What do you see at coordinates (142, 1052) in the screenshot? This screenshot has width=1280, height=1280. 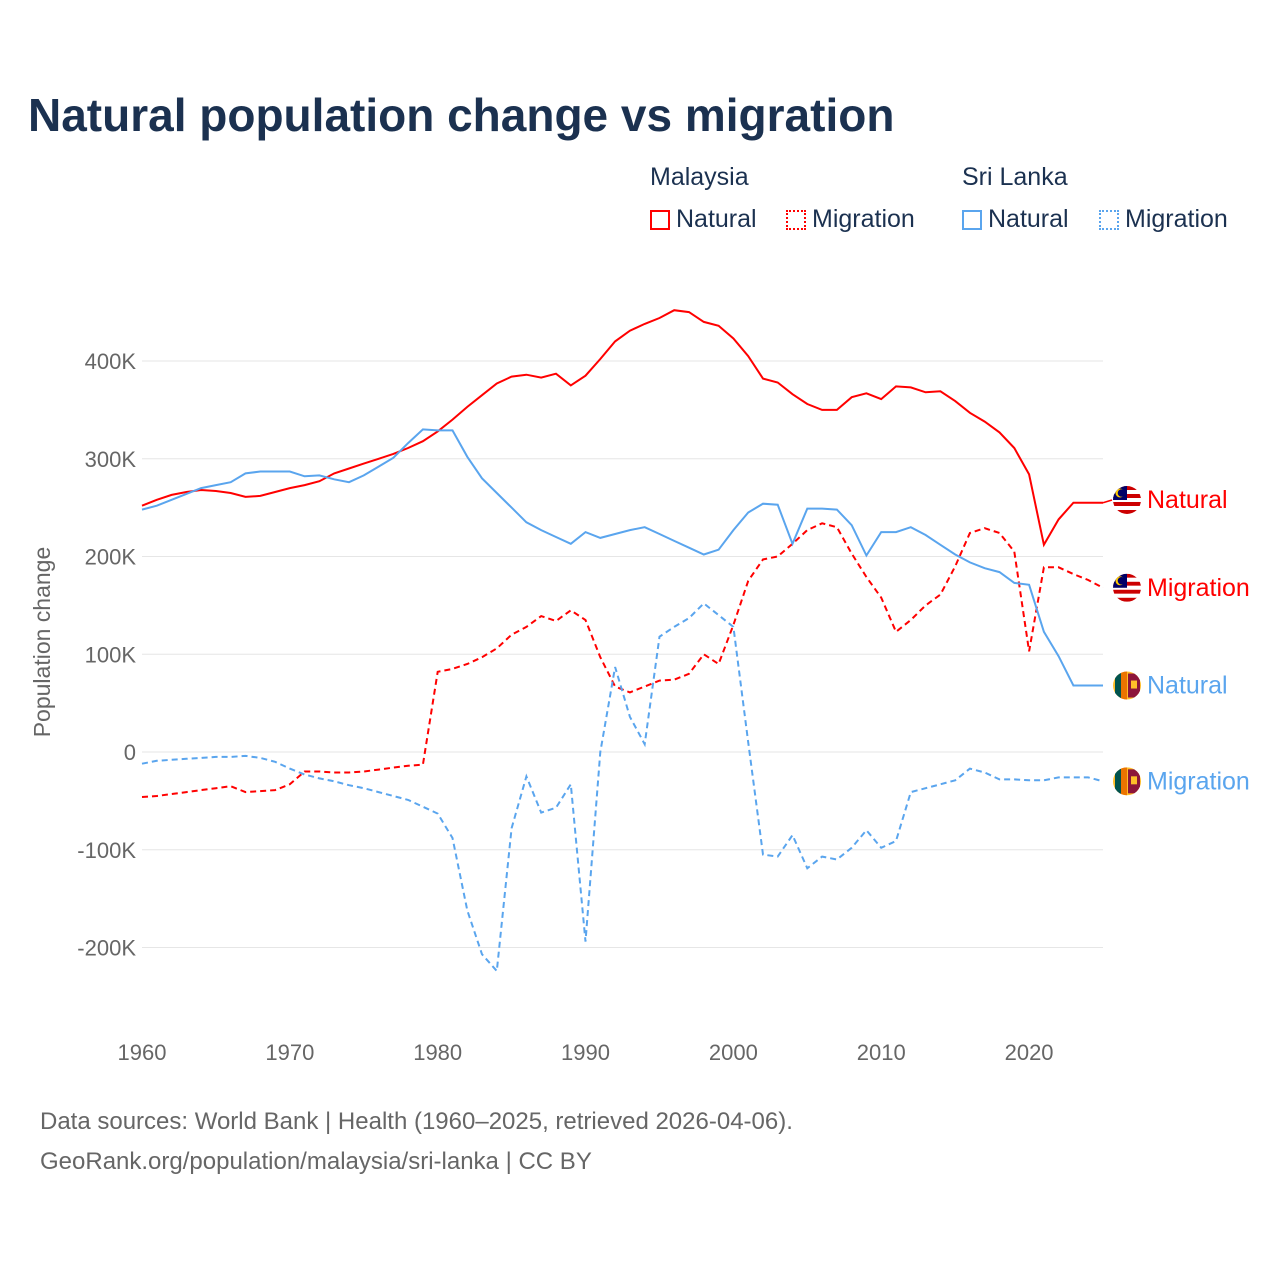 I see `x-tick-label: 1960` at bounding box center [142, 1052].